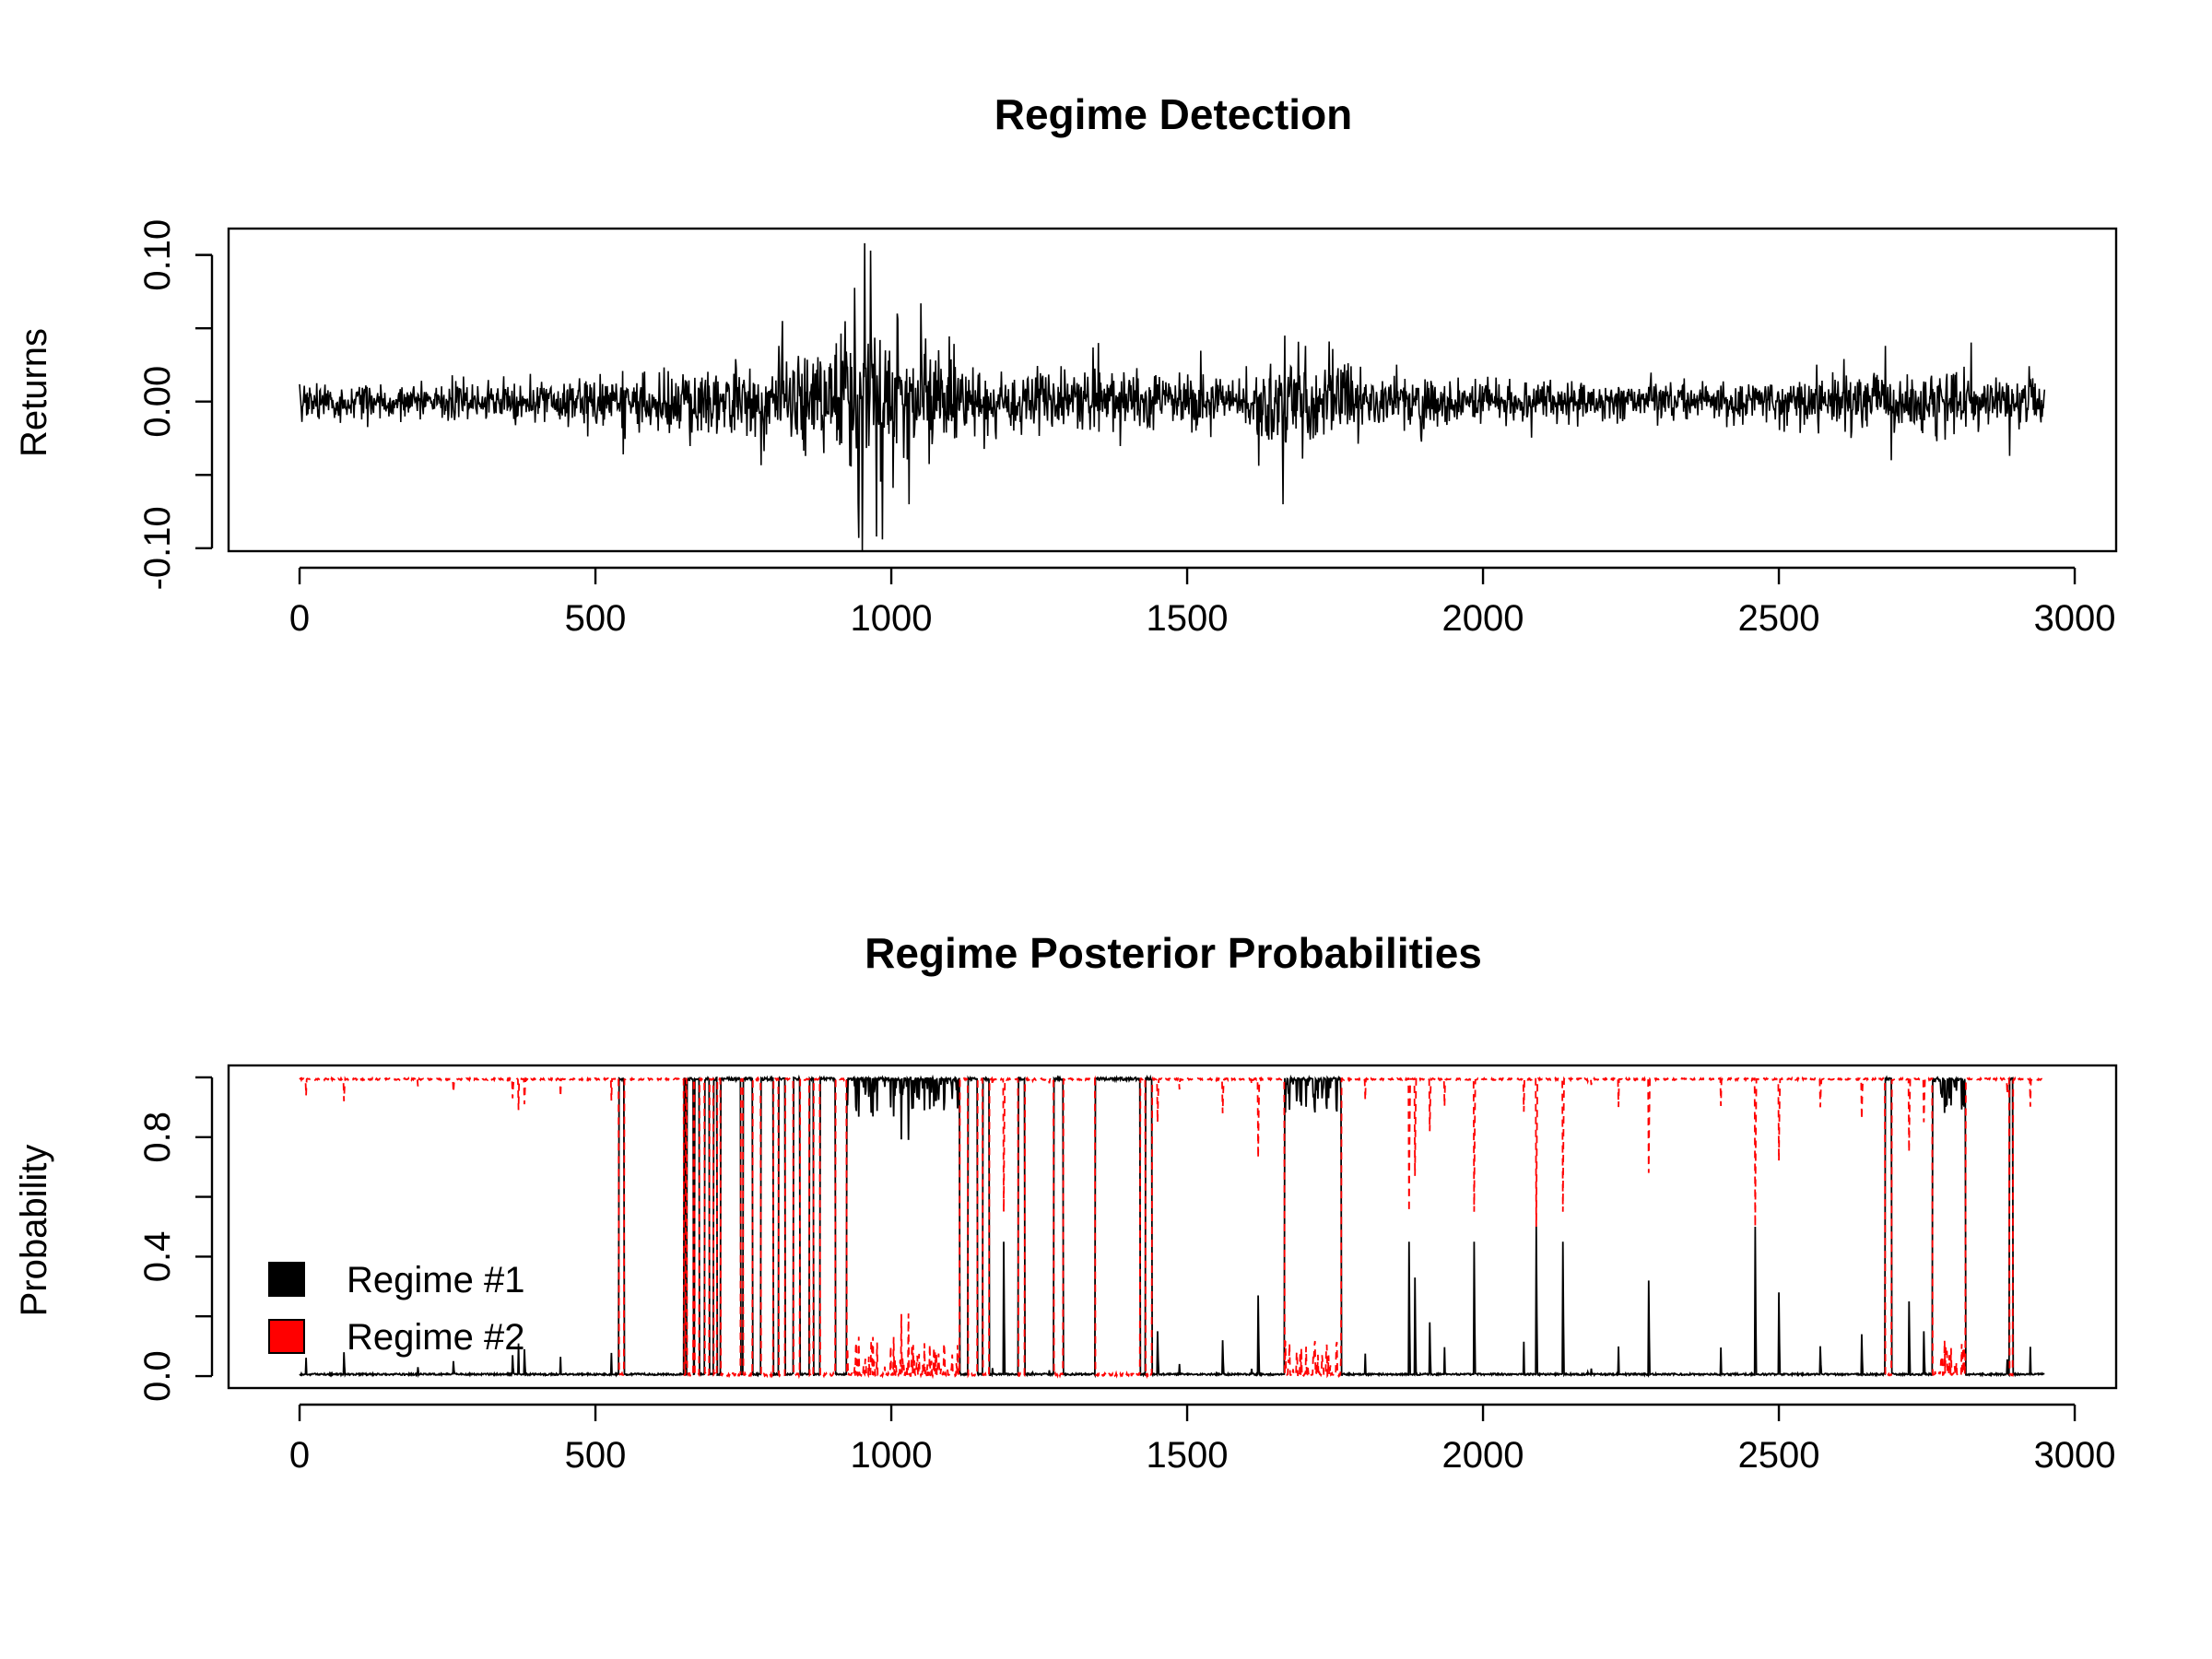 Image resolution: width=2212 pixels, height=1659 pixels. What do you see at coordinates (34, 1231) in the screenshot?
I see `probability-y-axis-label: Probability` at bounding box center [34, 1231].